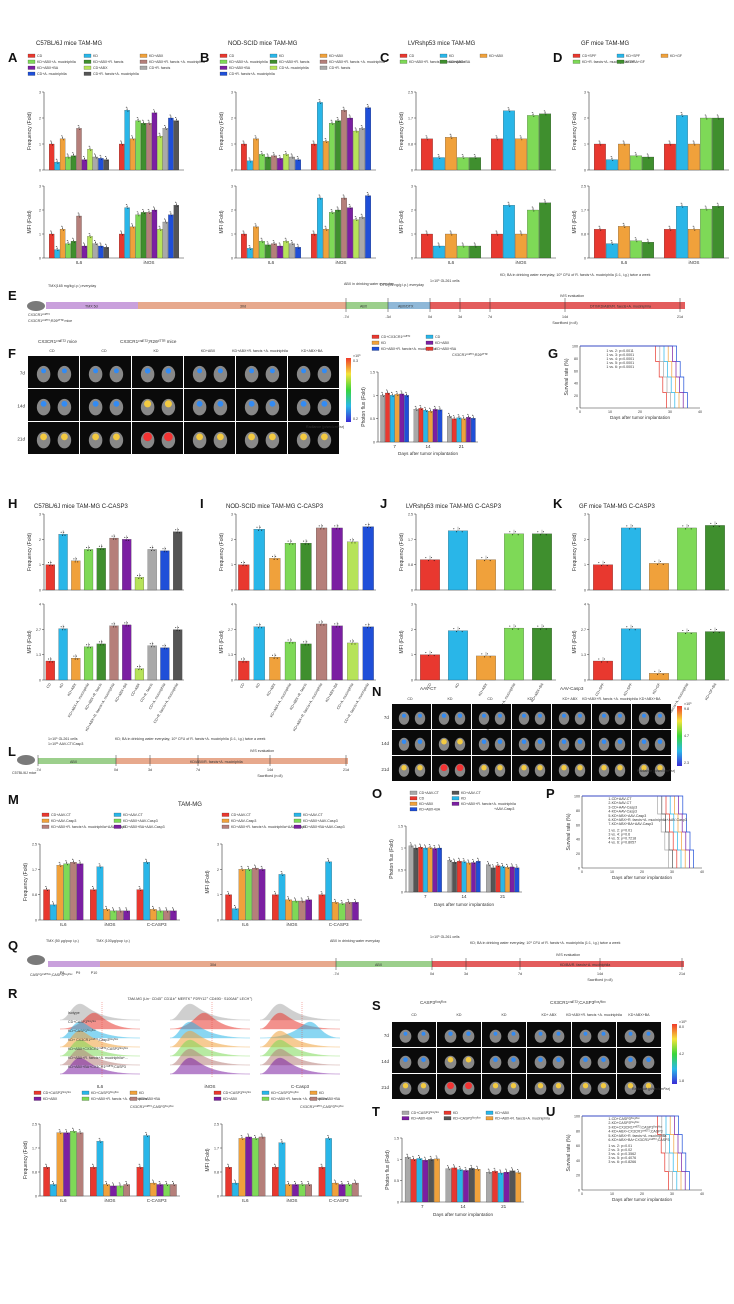 This screenshot has height=1304, width=734. Describe the element at coordinates (583, 187) in the screenshot. I see `y-tick-label: 2.5` at that location.